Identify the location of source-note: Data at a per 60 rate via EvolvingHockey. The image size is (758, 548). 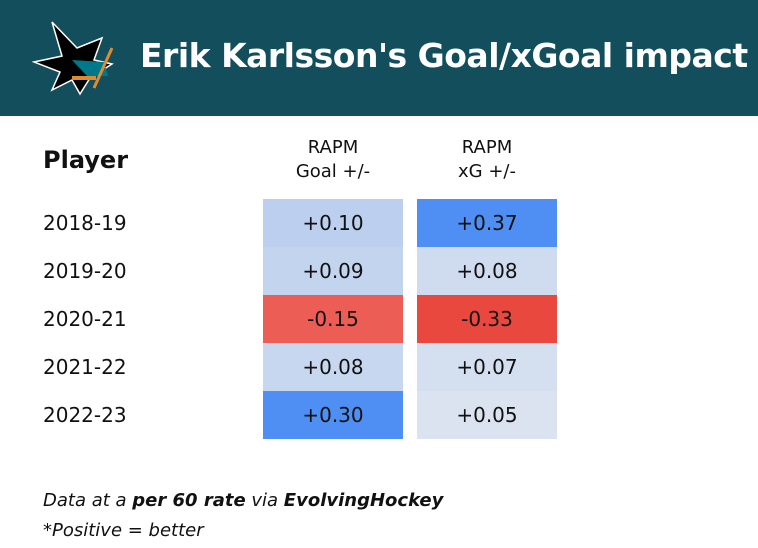
(243, 500).